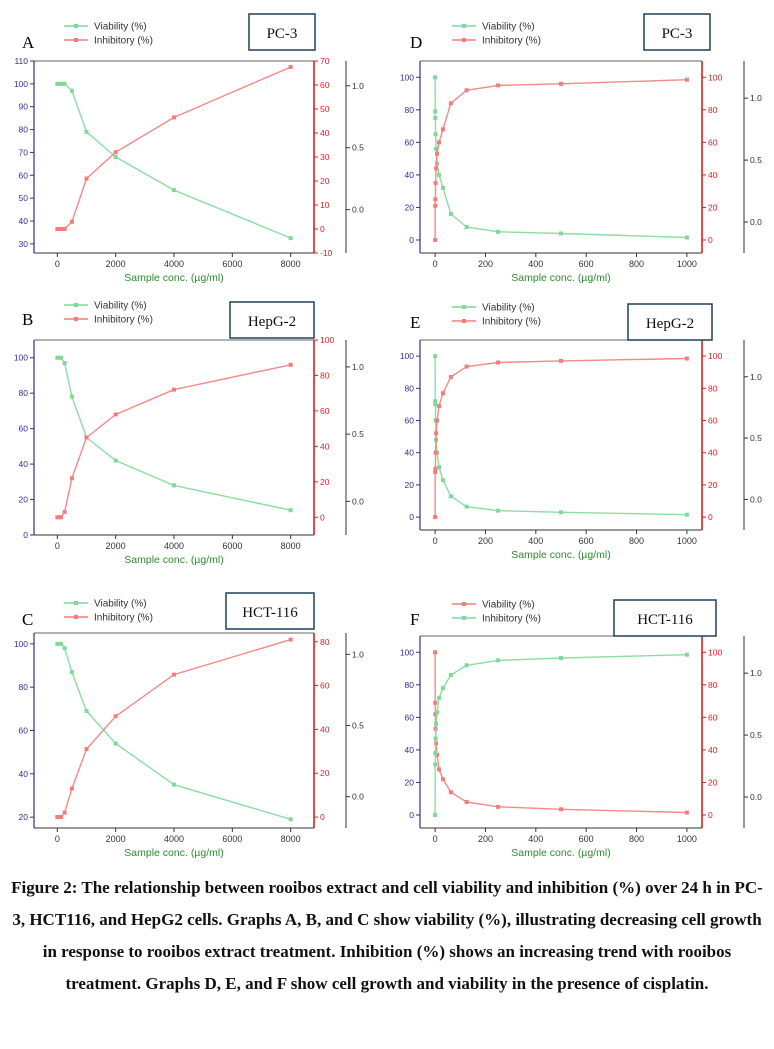  Describe the element at coordinates (24, 244) in the screenshot. I see `left-y-tick-label: 30` at that location.